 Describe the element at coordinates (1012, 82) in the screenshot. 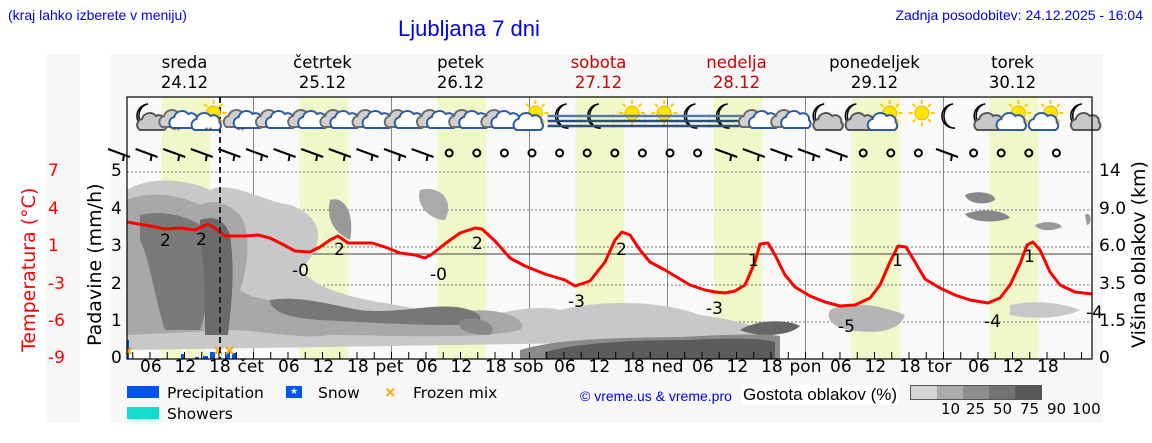

I see `day-date: 30.12` at that location.